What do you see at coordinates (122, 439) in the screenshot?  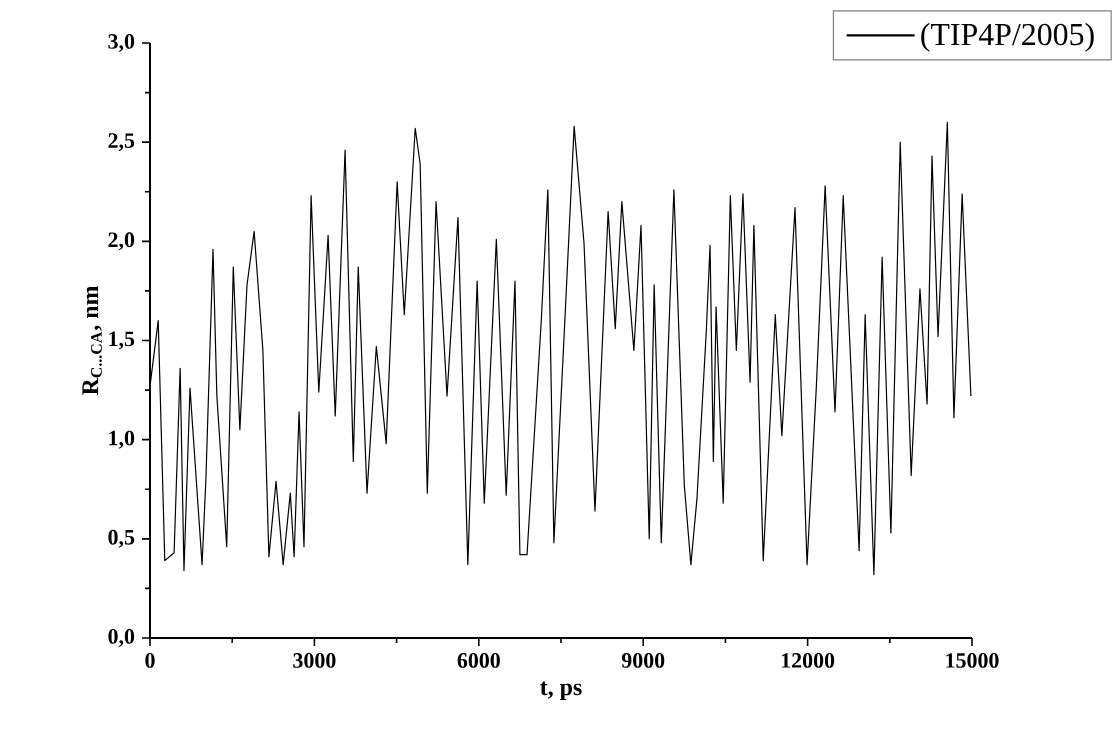 I see `y-tick-label: 1,0` at bounding box center [122, 439].